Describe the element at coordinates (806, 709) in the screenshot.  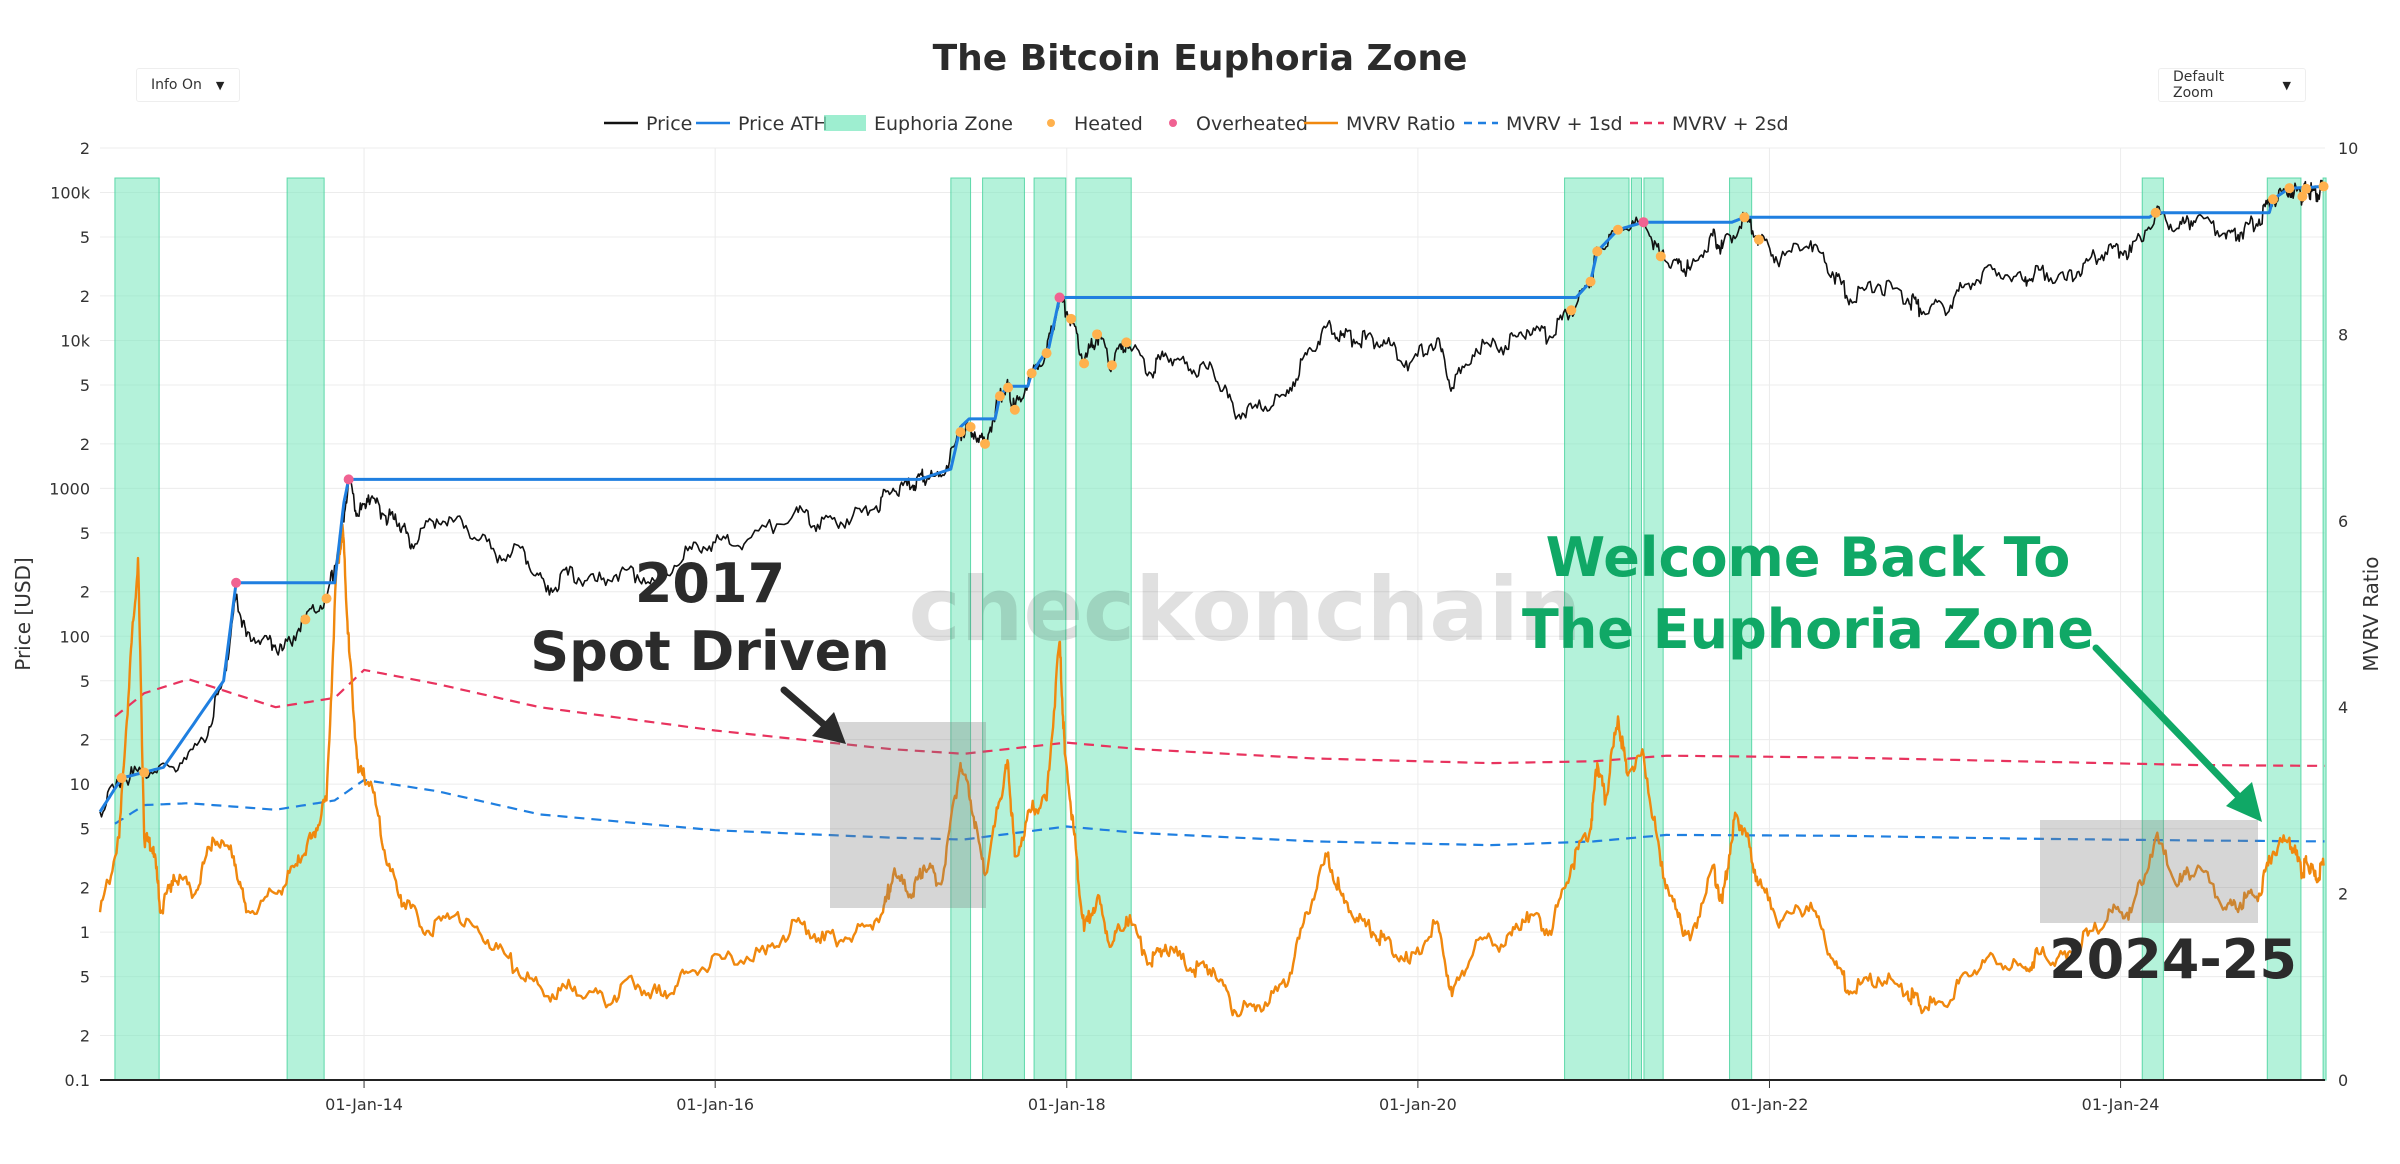
I see `spot-driven-arrow-shaft` at that location.